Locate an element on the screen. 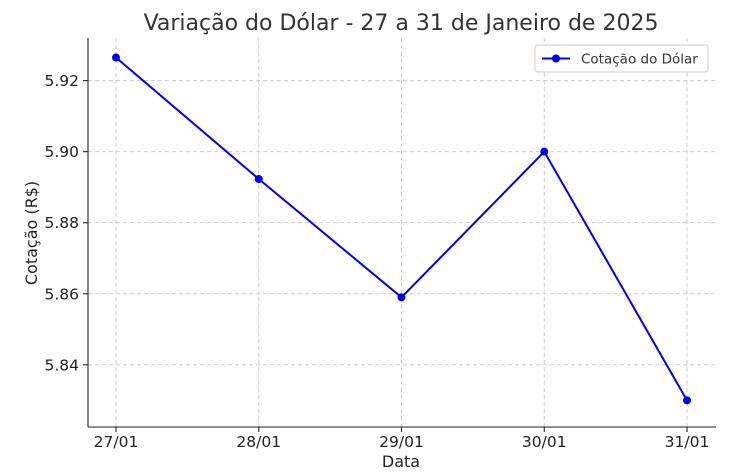  x-tick-label: 28/01 is located at coordinates (258, 442).